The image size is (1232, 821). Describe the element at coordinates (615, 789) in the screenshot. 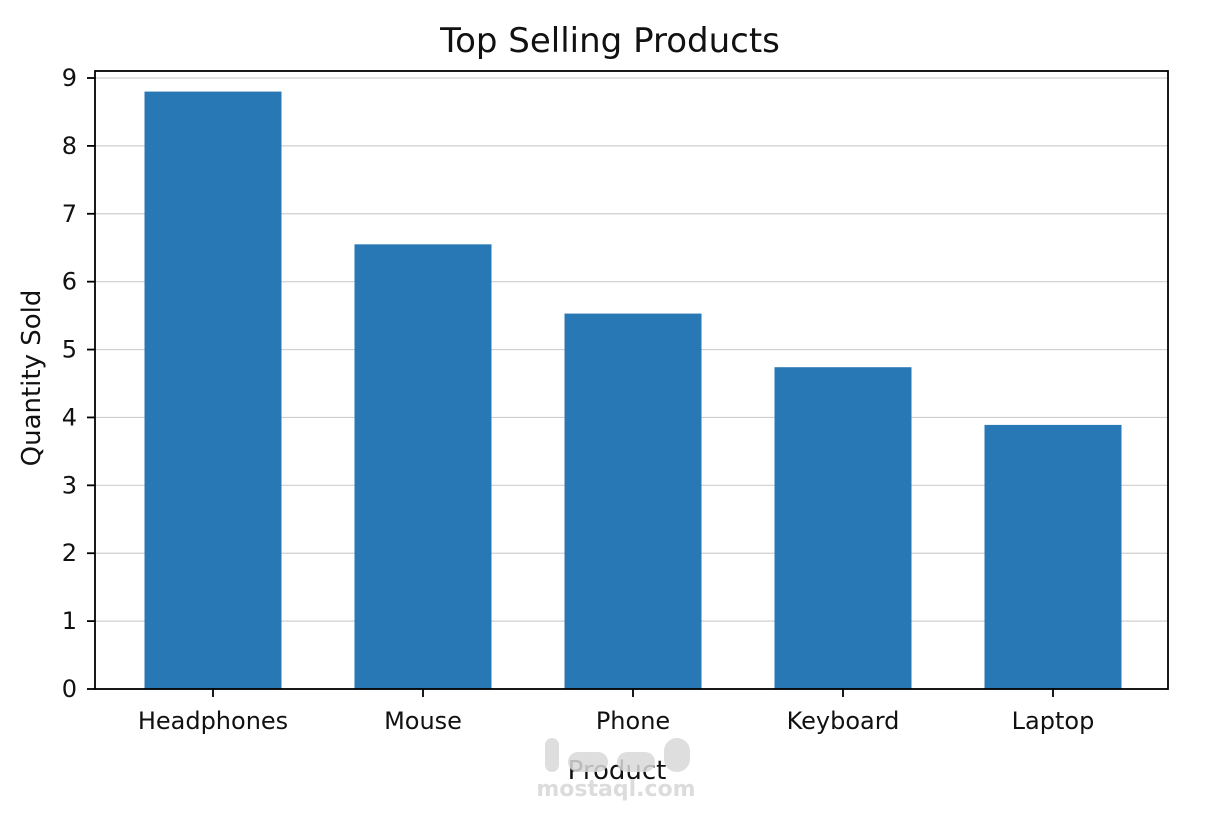

I see `watermark-text: mostaql.com` at that location.